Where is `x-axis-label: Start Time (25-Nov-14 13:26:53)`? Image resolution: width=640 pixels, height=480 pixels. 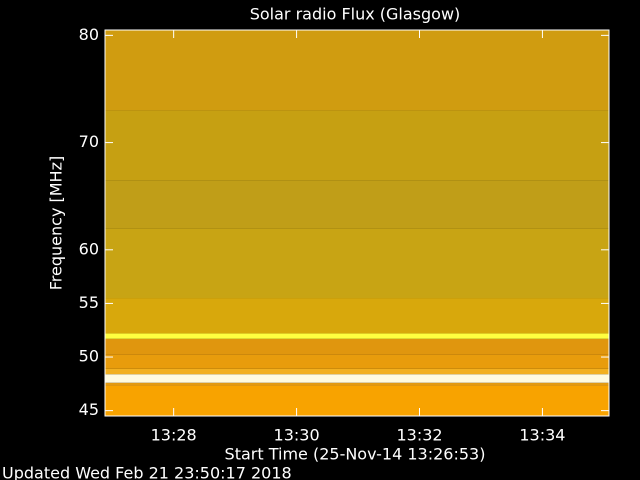
x-axis-label: Start Time (25-Nov-14 13:26:53) is located at coordinates (355, 454).